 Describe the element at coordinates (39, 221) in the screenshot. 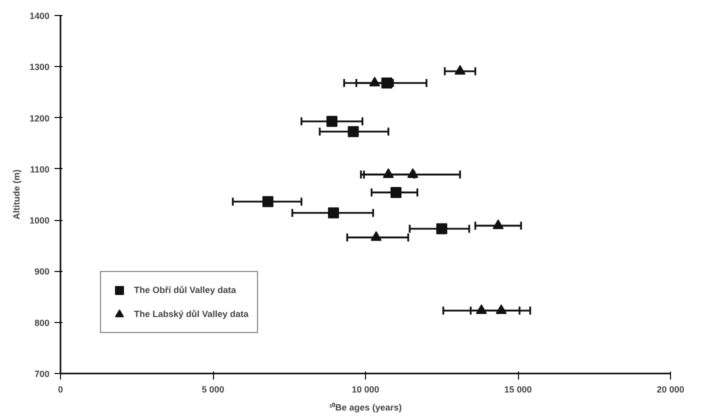

I see `y-tick-label: 1000` at that location.